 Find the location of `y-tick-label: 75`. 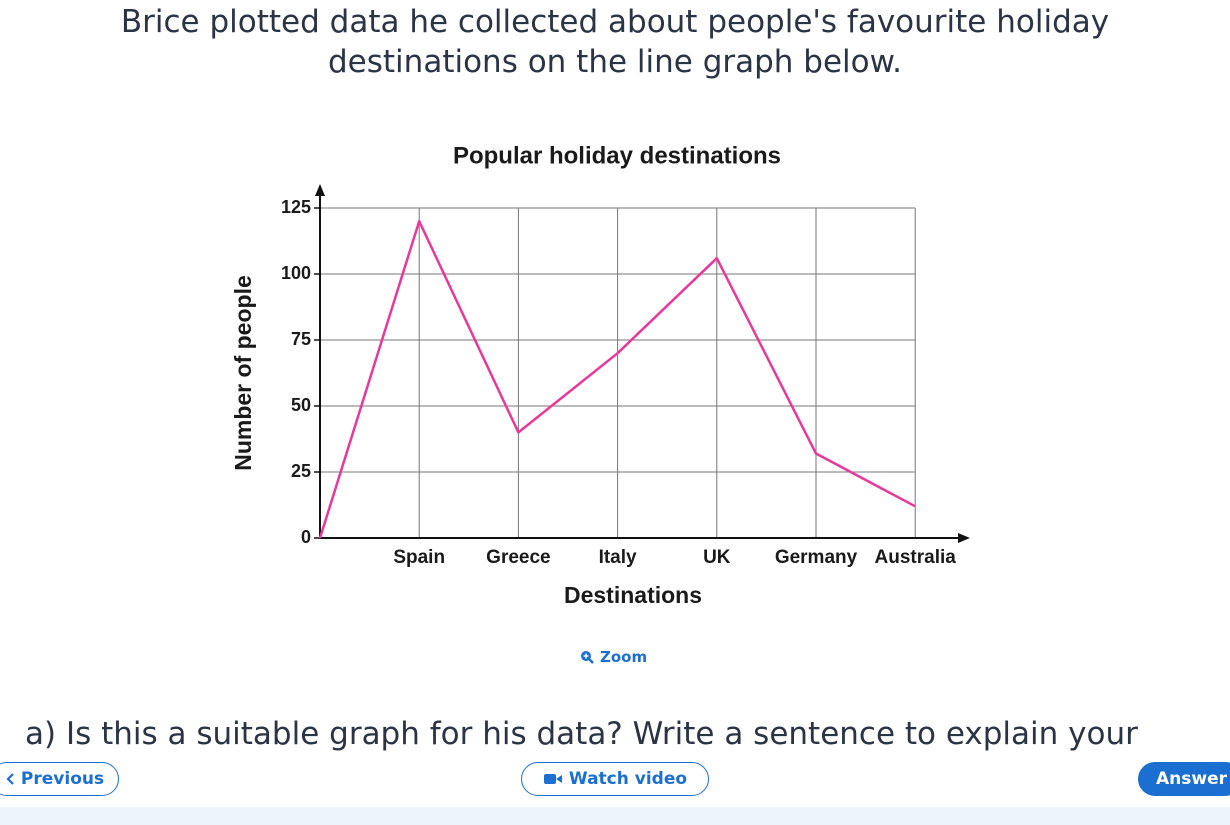

y-tick-label: 75 is located at coordinates (301, 339).